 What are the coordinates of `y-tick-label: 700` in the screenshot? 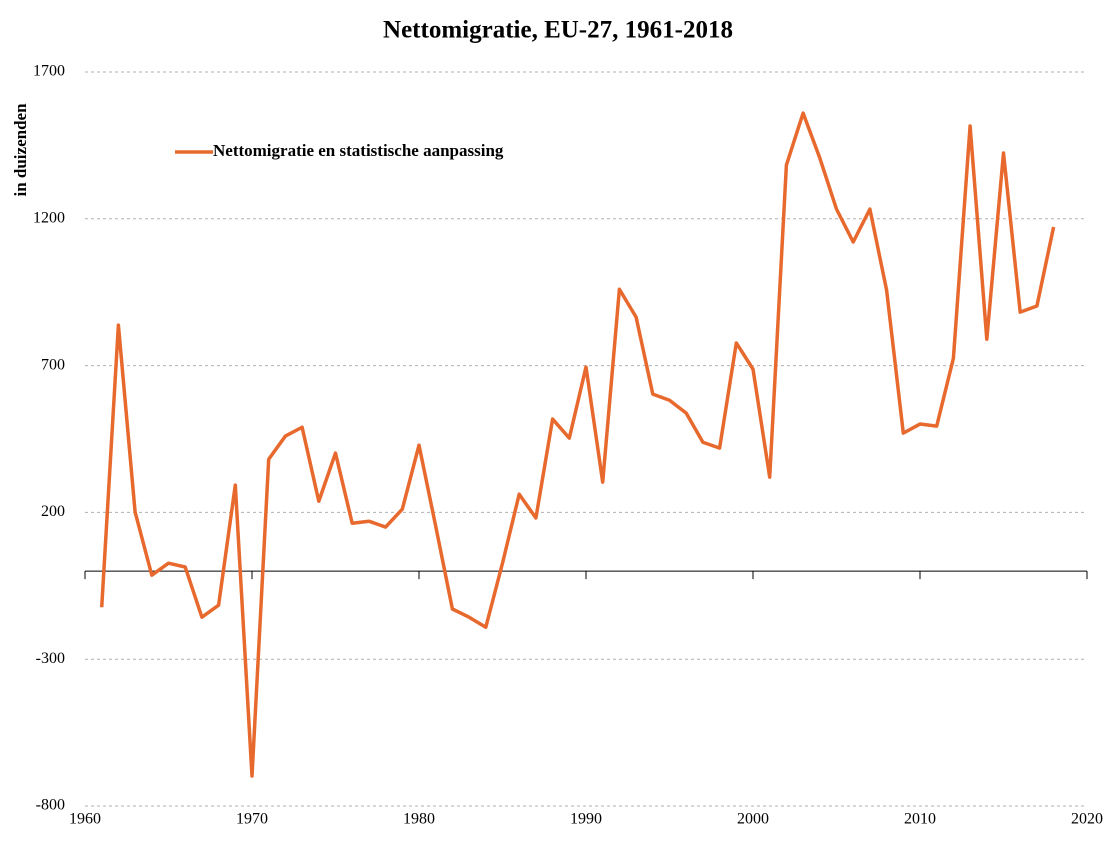 It's located at (53, 364).